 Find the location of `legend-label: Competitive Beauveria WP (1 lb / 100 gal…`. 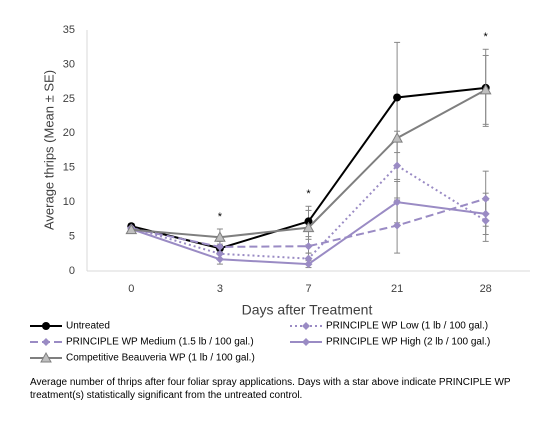

legend-label: Competitive Beauveria WP (1 lb / 100 gal… is located at coordinates (160, 358).